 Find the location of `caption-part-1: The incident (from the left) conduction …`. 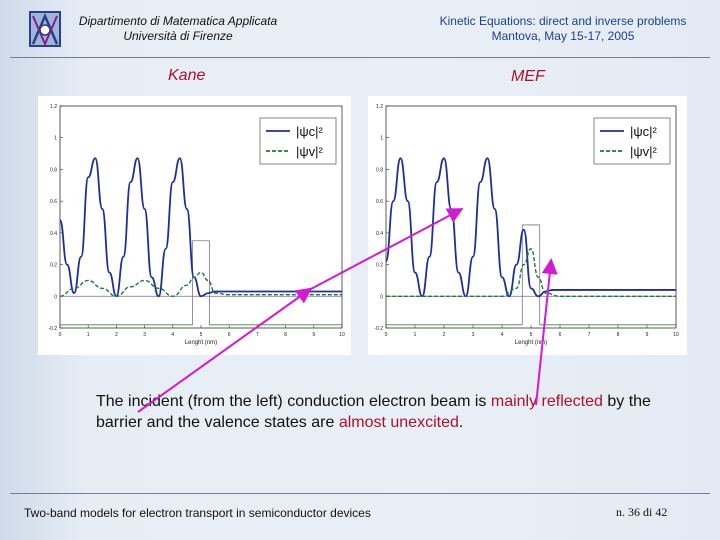

caption-part-1: The incident (from the left) conduction … is located at coordinates (293, 401).